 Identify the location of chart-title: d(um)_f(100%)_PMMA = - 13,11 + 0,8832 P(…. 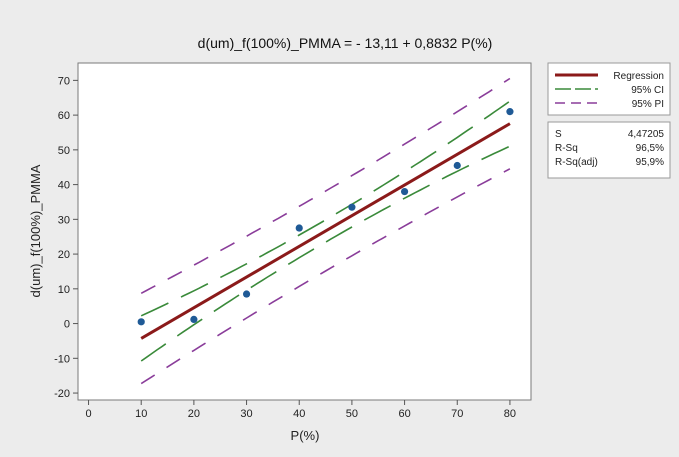
(345, 43).